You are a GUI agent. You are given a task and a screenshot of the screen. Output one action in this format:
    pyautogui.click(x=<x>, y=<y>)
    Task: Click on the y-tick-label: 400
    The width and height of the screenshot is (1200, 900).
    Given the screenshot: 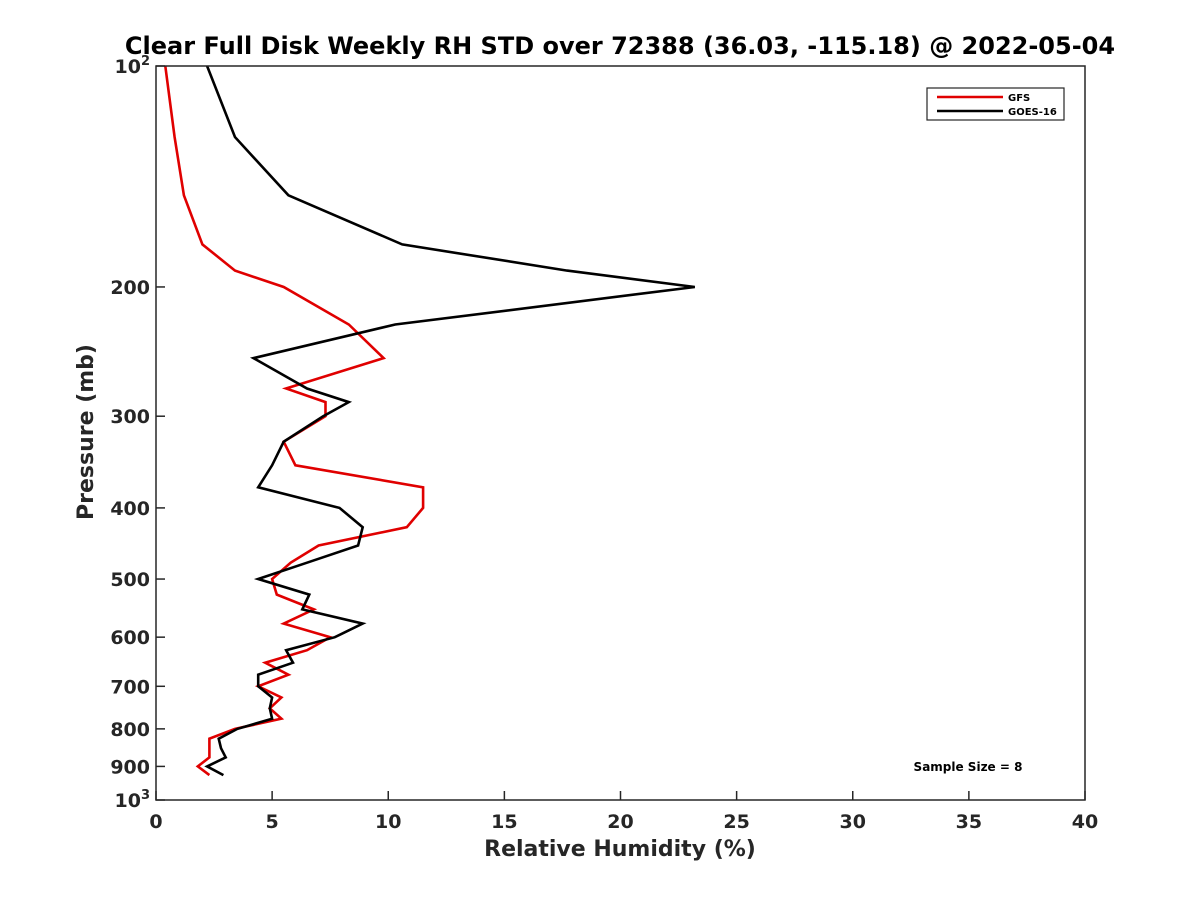 What is the action you would take?
    pyautogui.click(x=130, y=509)
    